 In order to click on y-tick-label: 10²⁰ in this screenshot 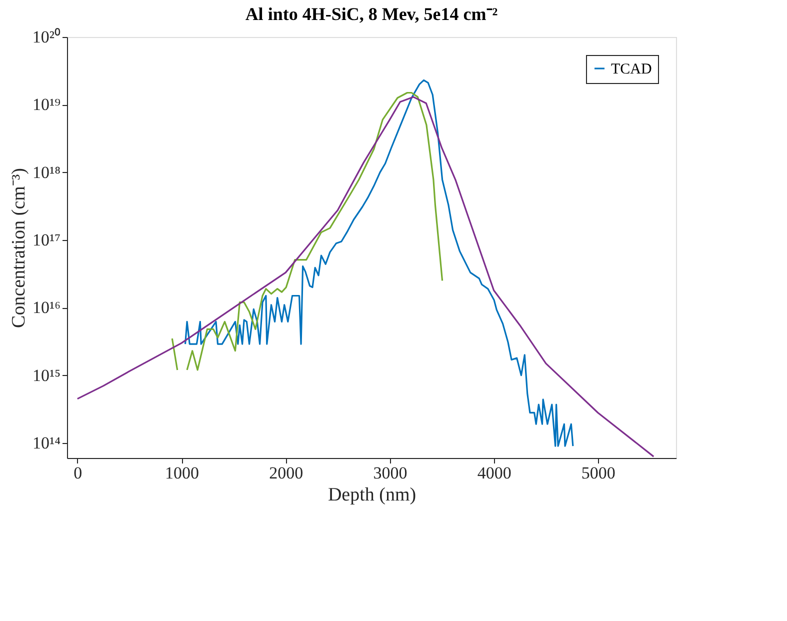, I will do `click(46, 37)`.